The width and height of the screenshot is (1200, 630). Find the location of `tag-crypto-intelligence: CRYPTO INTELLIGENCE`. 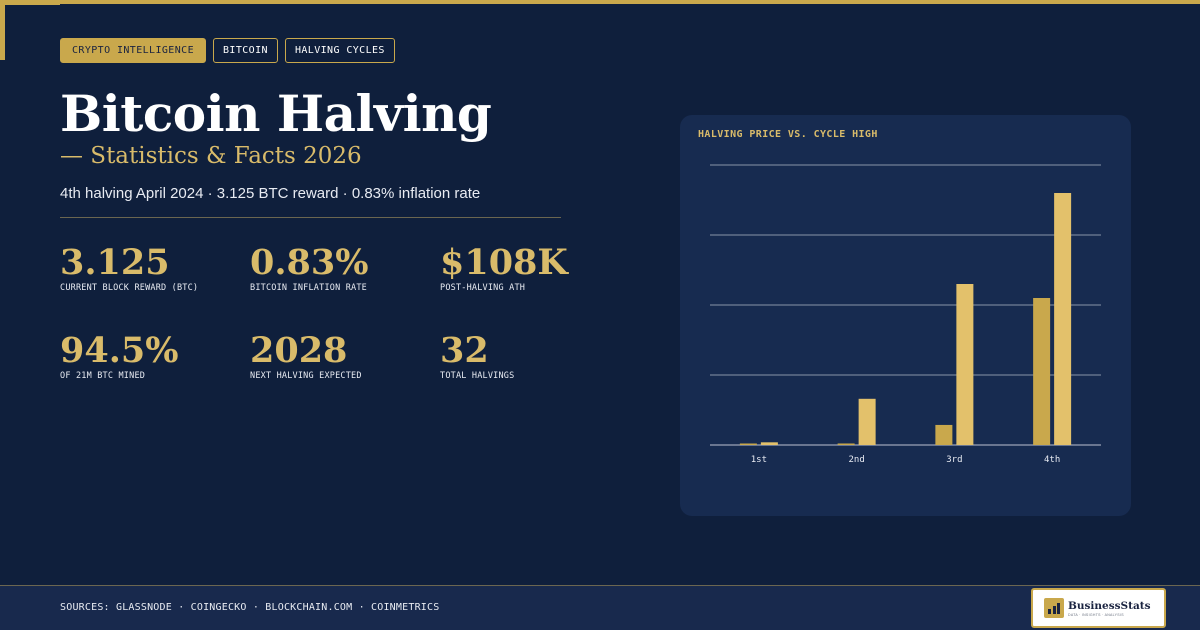

tag-crypto-intelligence: CRYPTO INTELLIGENCE is located at coordinates (133, 50).